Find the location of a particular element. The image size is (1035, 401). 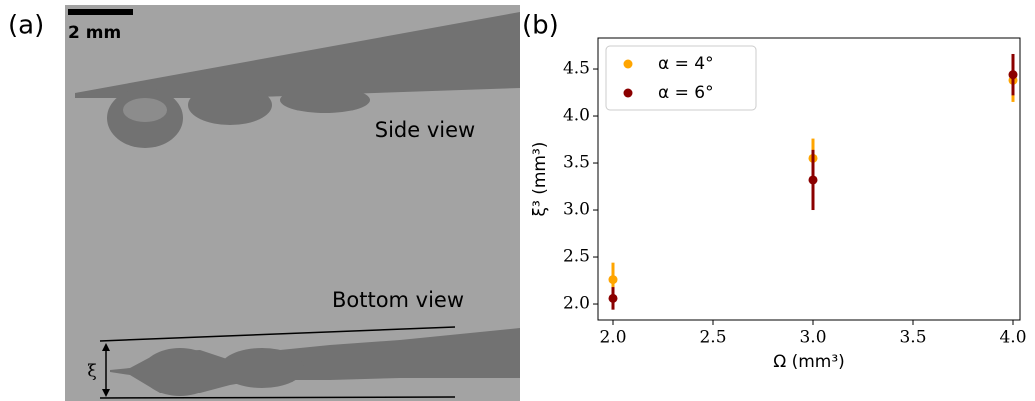

panel-label: (a) is located at coordinates (26, 26).